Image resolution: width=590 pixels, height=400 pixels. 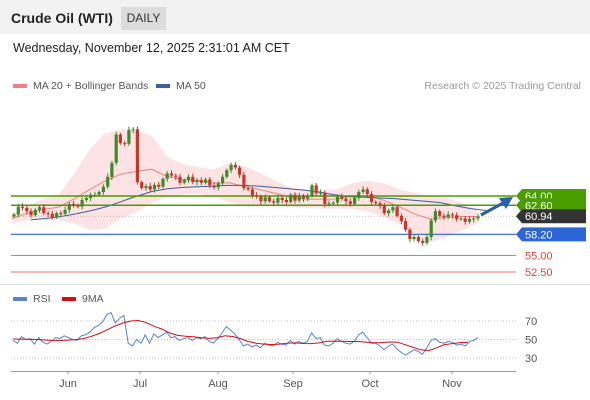 I want to click on level-tag-58.20, so click(x=551, y=234).